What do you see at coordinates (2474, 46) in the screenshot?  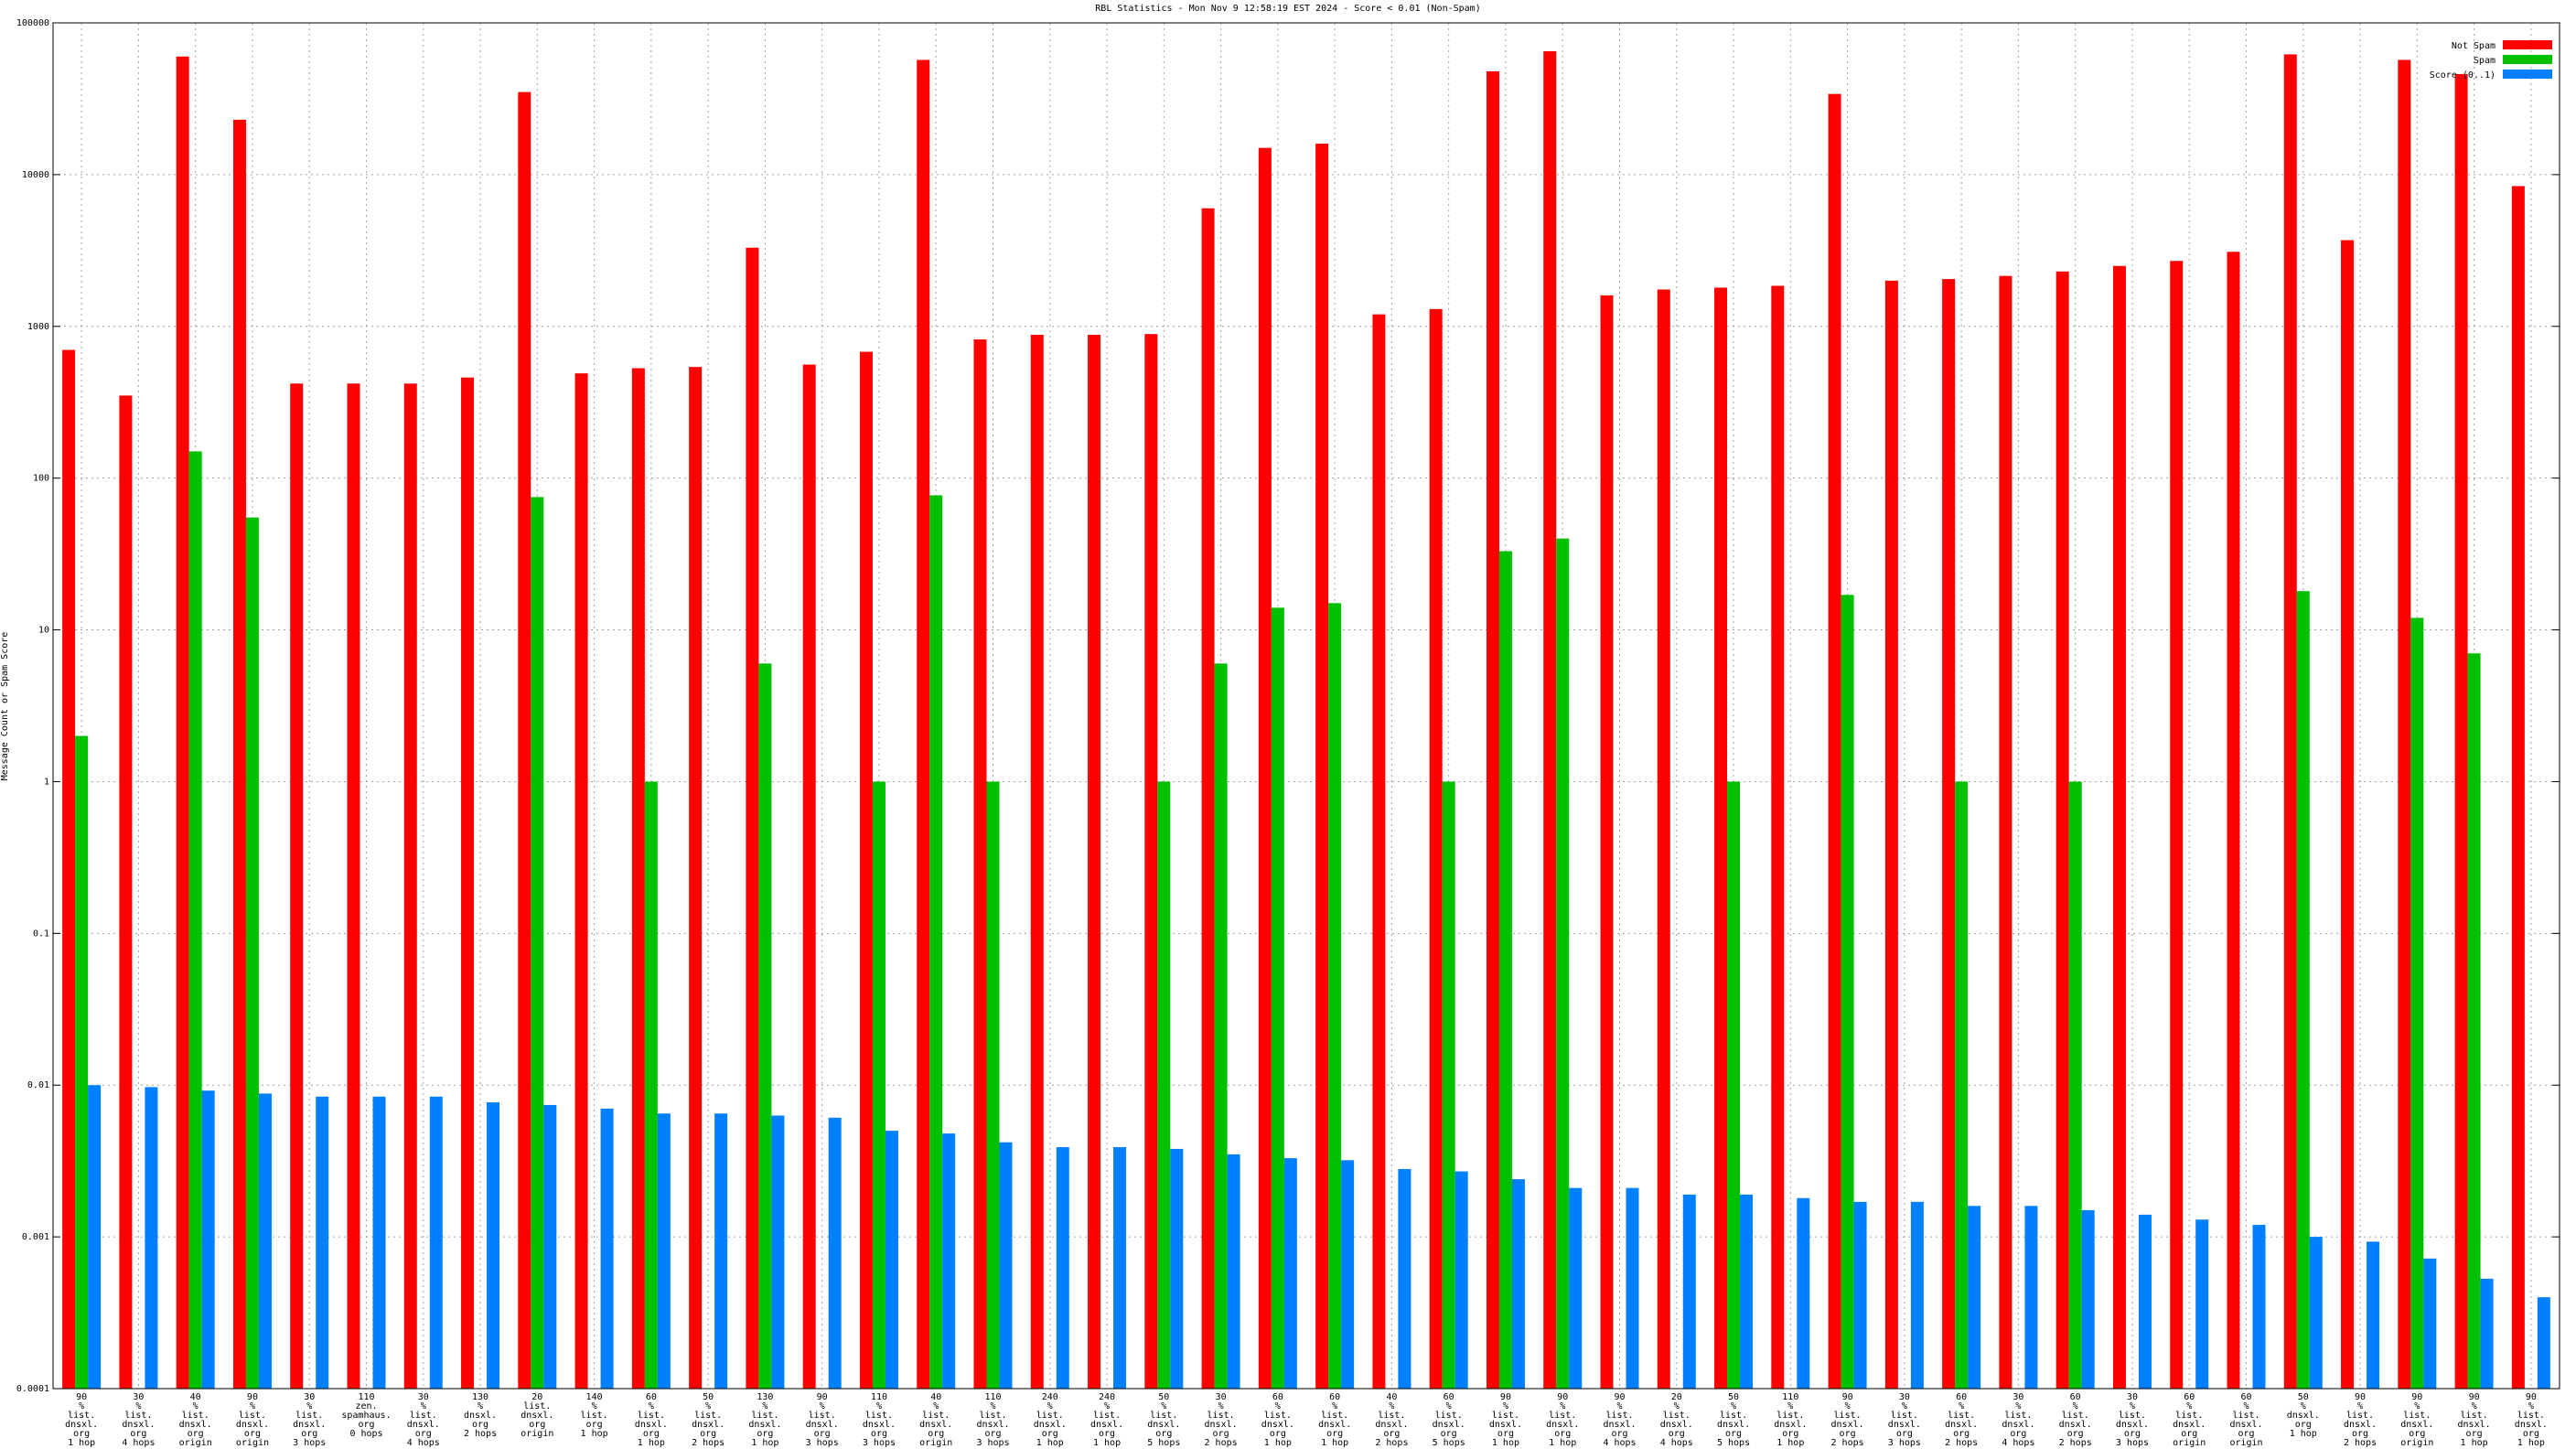 I see `legend-label: Not Spam` at bounding box center [2474, 46].